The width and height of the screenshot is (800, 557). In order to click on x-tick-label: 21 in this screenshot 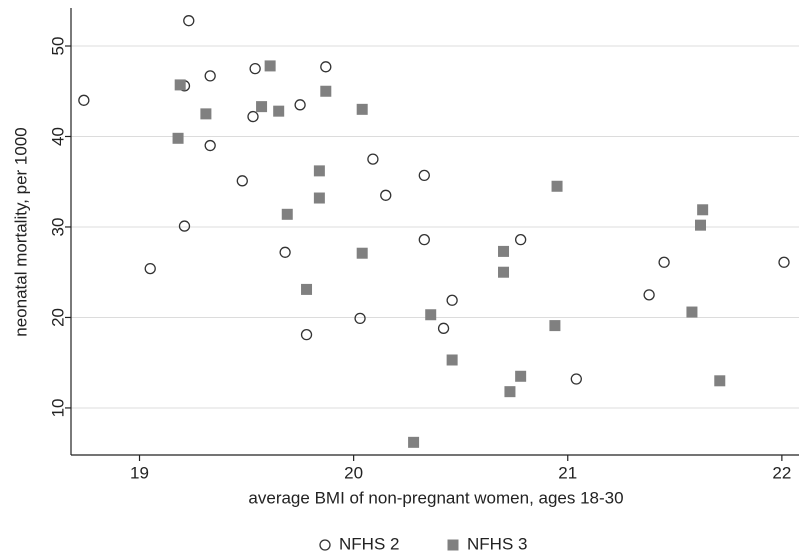, I will do `click(567, 472)`.